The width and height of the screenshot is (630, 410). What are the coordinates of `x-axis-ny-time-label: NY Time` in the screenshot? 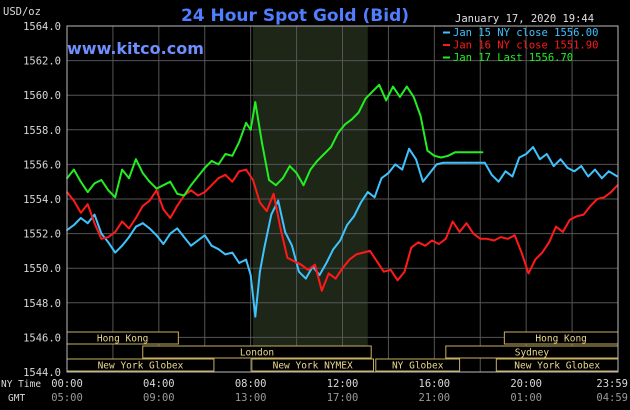 It's located at (21, 384).